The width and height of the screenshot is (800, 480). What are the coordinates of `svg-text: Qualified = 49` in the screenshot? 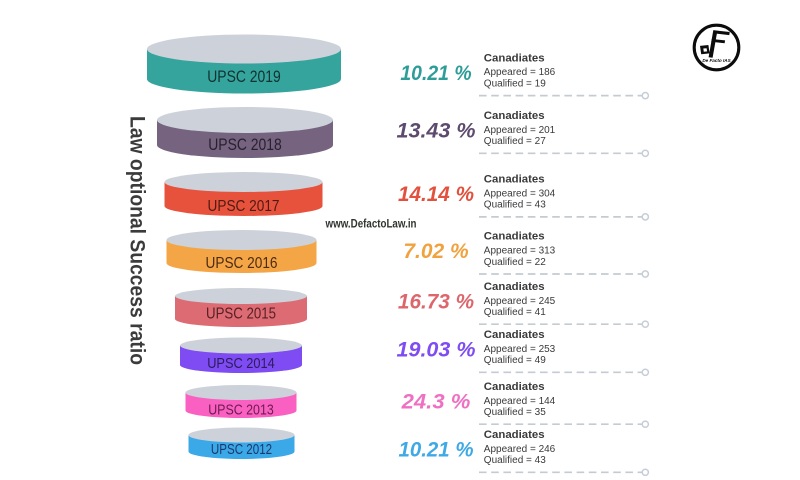 It's located at (515, 360).